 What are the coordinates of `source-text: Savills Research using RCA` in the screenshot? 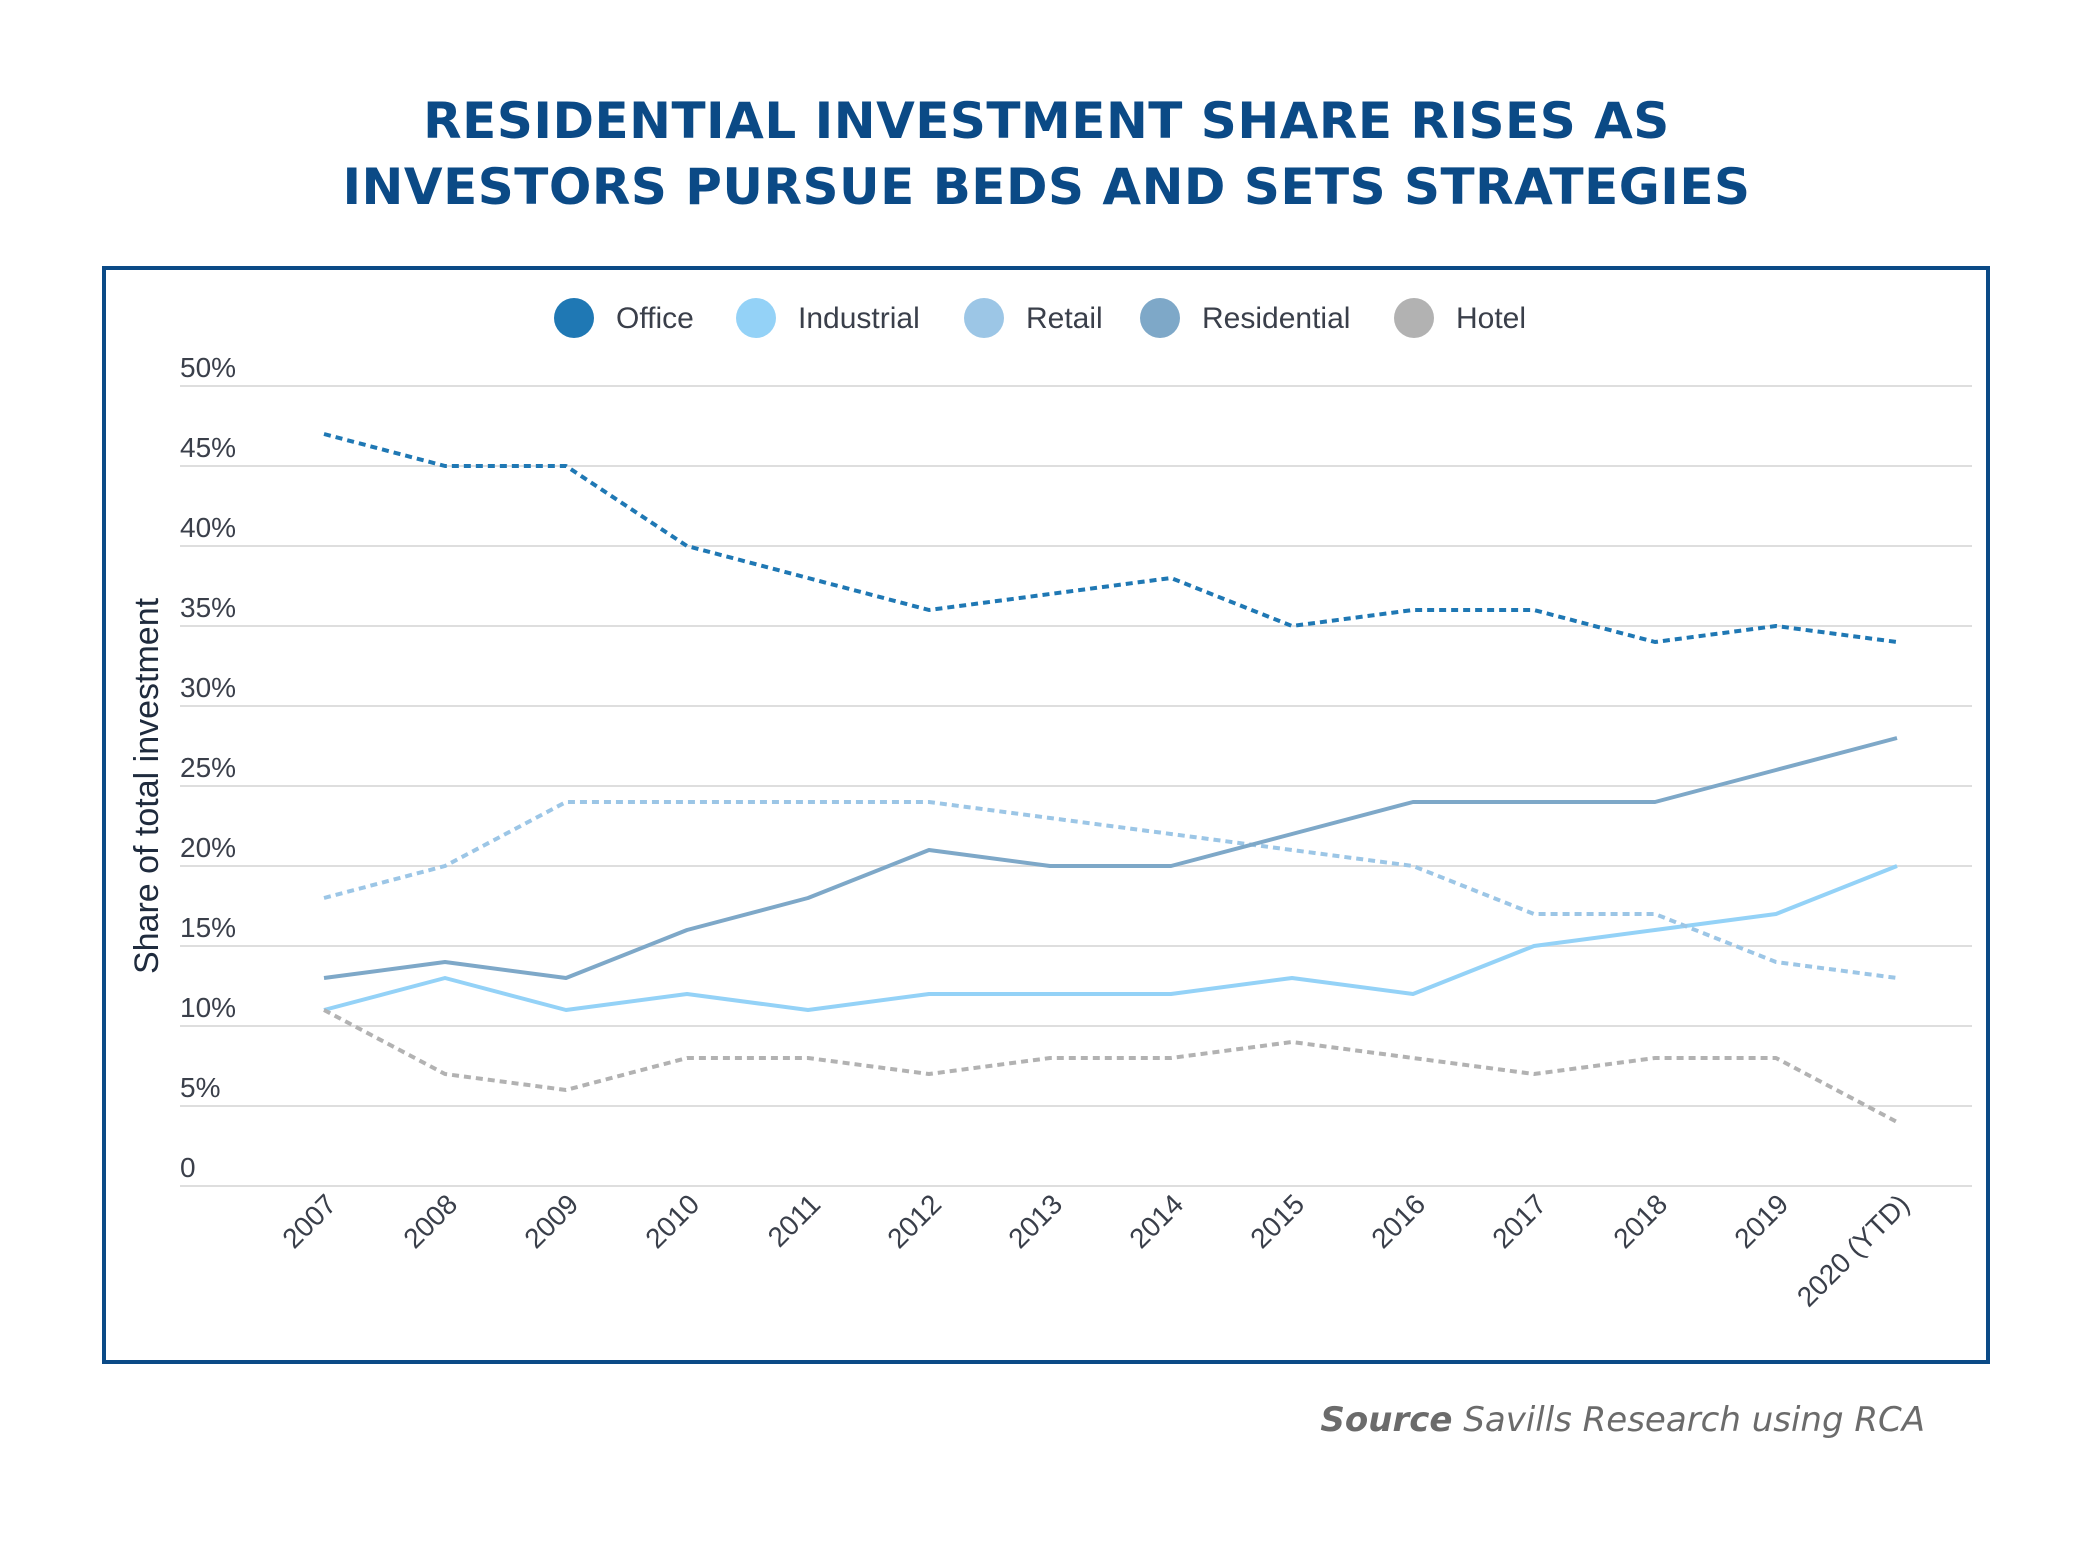 It's located at (1694, 1420).